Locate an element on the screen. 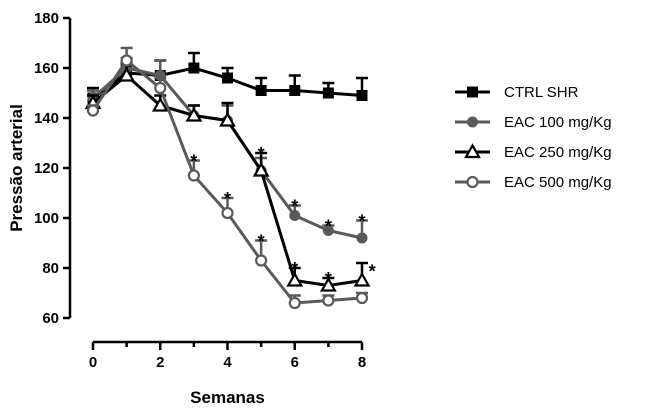  y-tick-label: 140 is located at coordinates (46, 118).